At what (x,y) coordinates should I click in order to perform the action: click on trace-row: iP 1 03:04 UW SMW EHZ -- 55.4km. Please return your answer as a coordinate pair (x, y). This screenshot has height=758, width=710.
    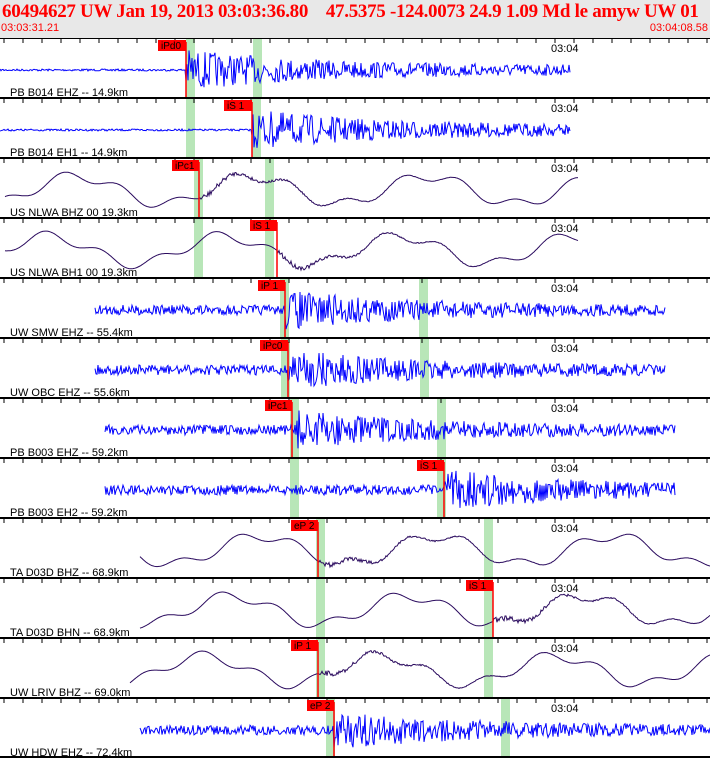
    Looking at the image, I should click on (355, 308).